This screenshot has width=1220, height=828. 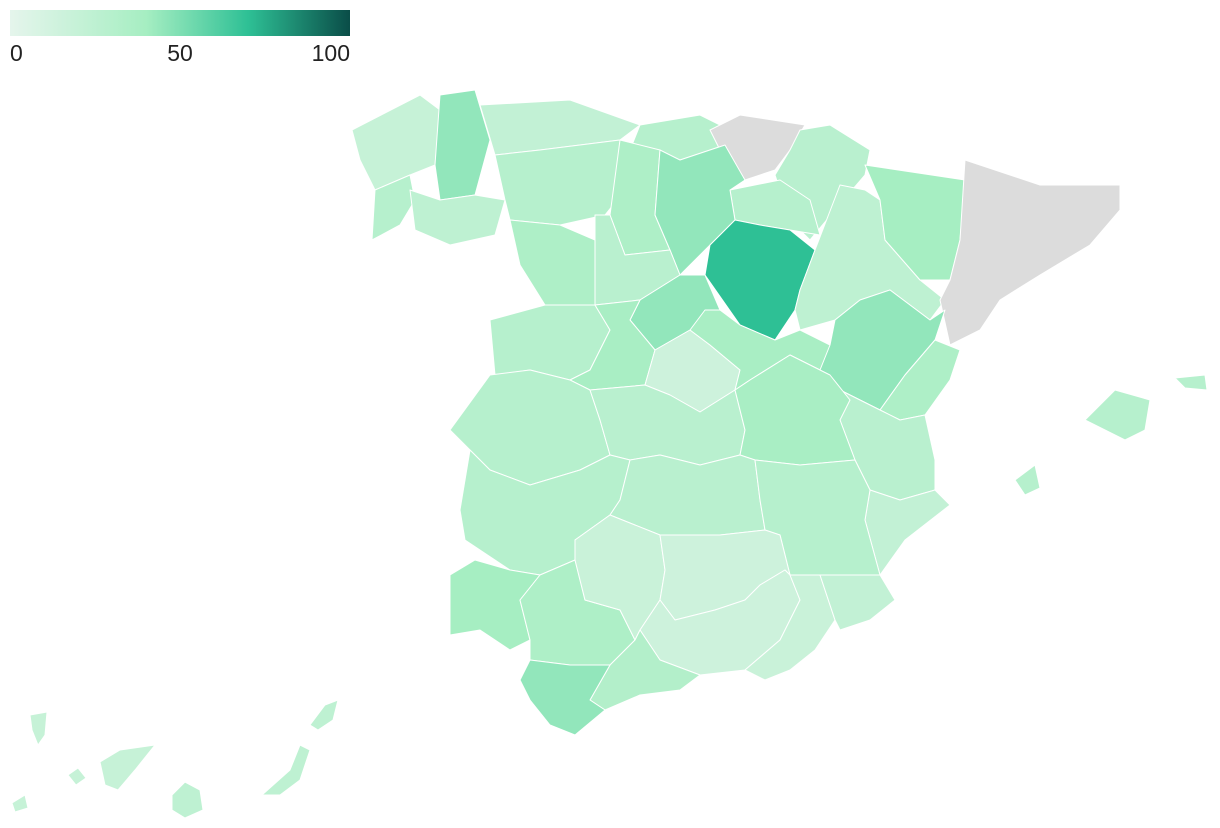 I want to click on legend: 0 50 100, so click(x=180, y=53).